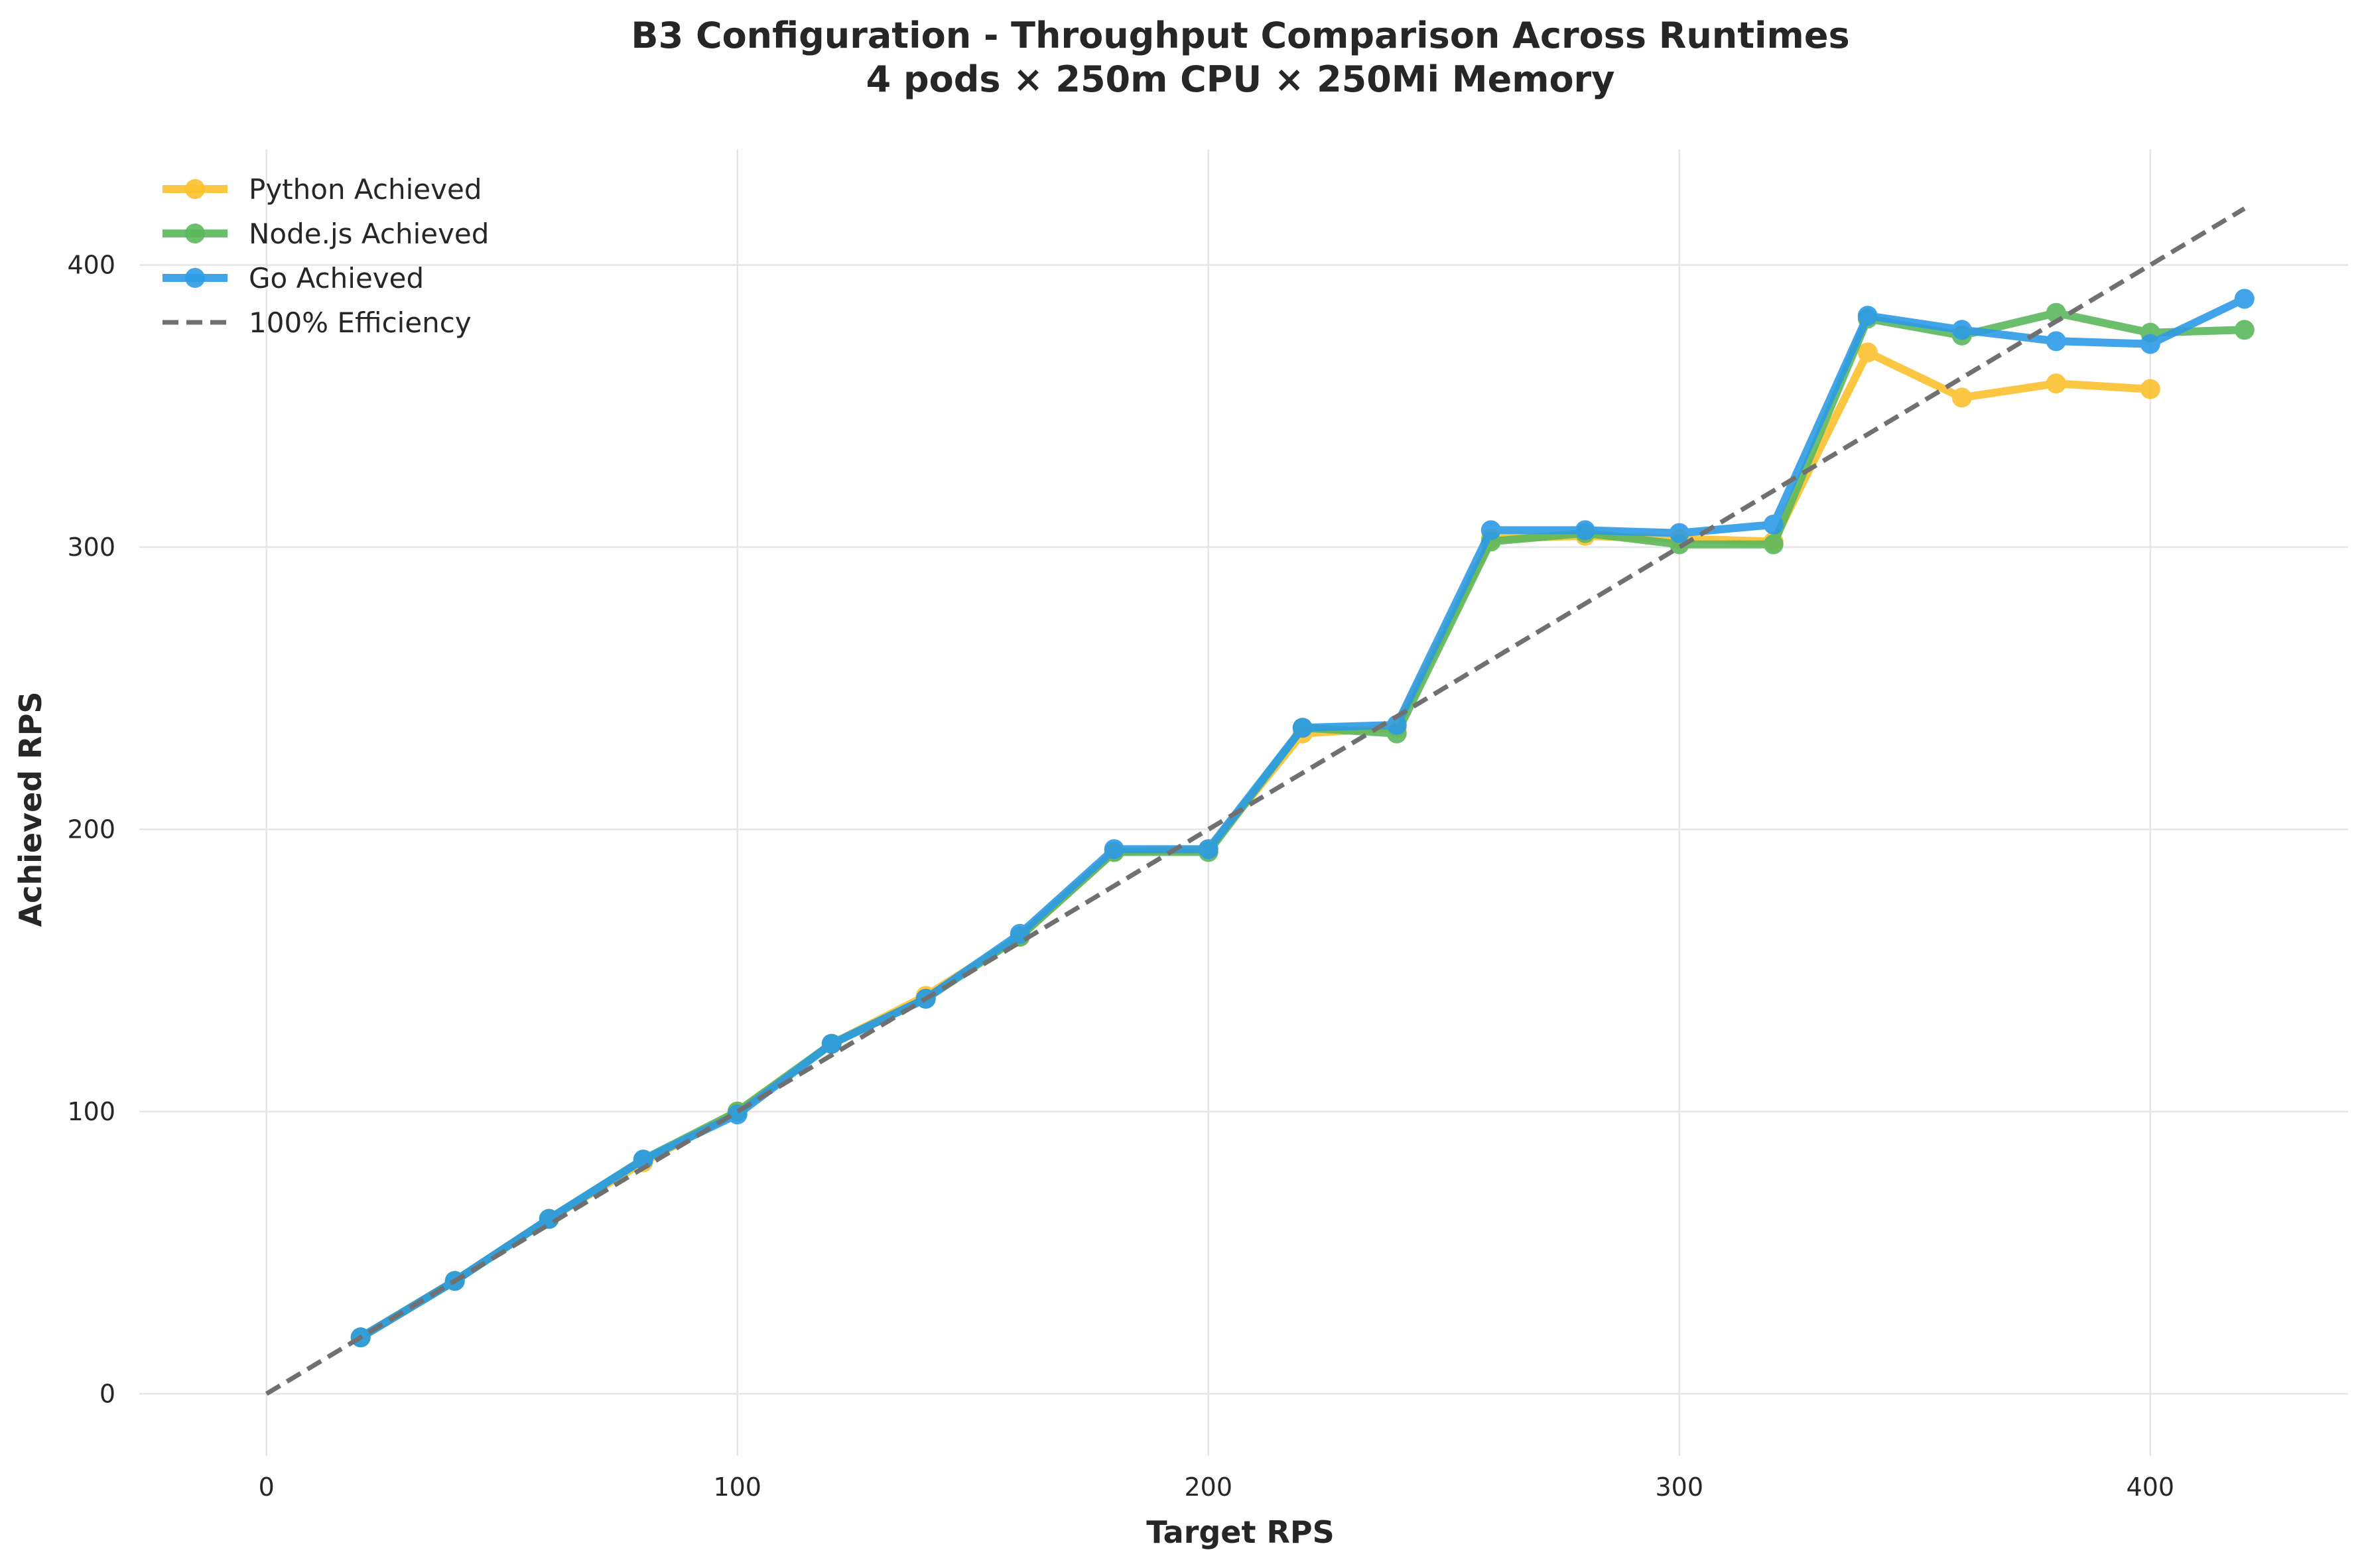 The width and height of the screenshot is (2364, 1568). What do you see at coordinates (91, 829) in the screenshot?
I see `y-tick-label: 200` at bounding box center [91, 829].